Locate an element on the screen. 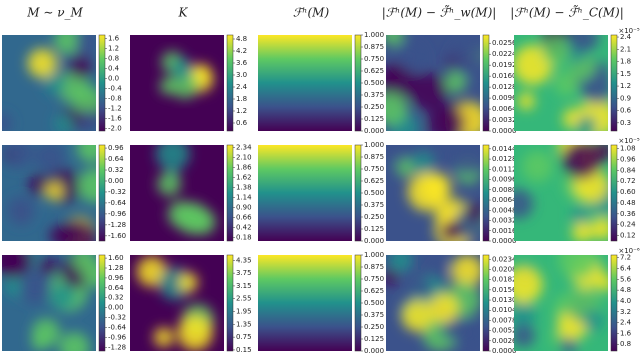 The height and width of the screenshot is (363, 640). colorbar-tick-label: 0.0064 is located at coordinates (504, 109).